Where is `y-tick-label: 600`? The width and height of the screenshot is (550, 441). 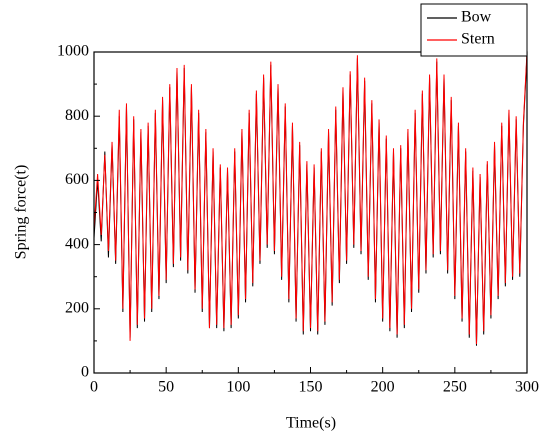 y-tick-label: 600 is located at coordinates (77, 179).